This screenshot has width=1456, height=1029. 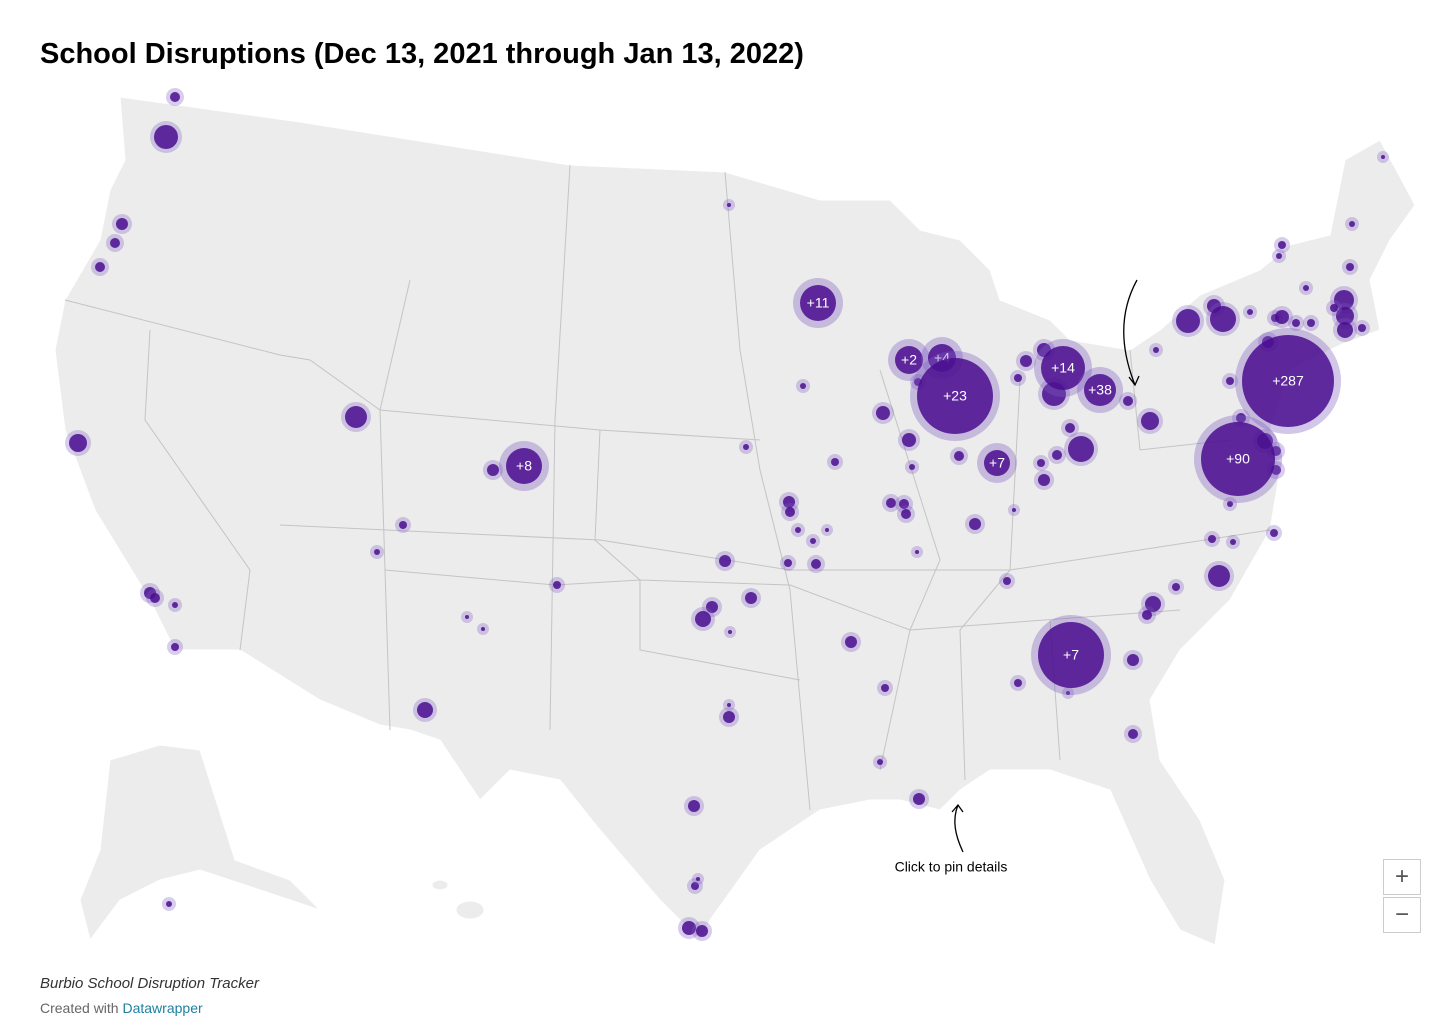 I want to click on credit-link: Datawrapper, so click(x=162, y=1008).